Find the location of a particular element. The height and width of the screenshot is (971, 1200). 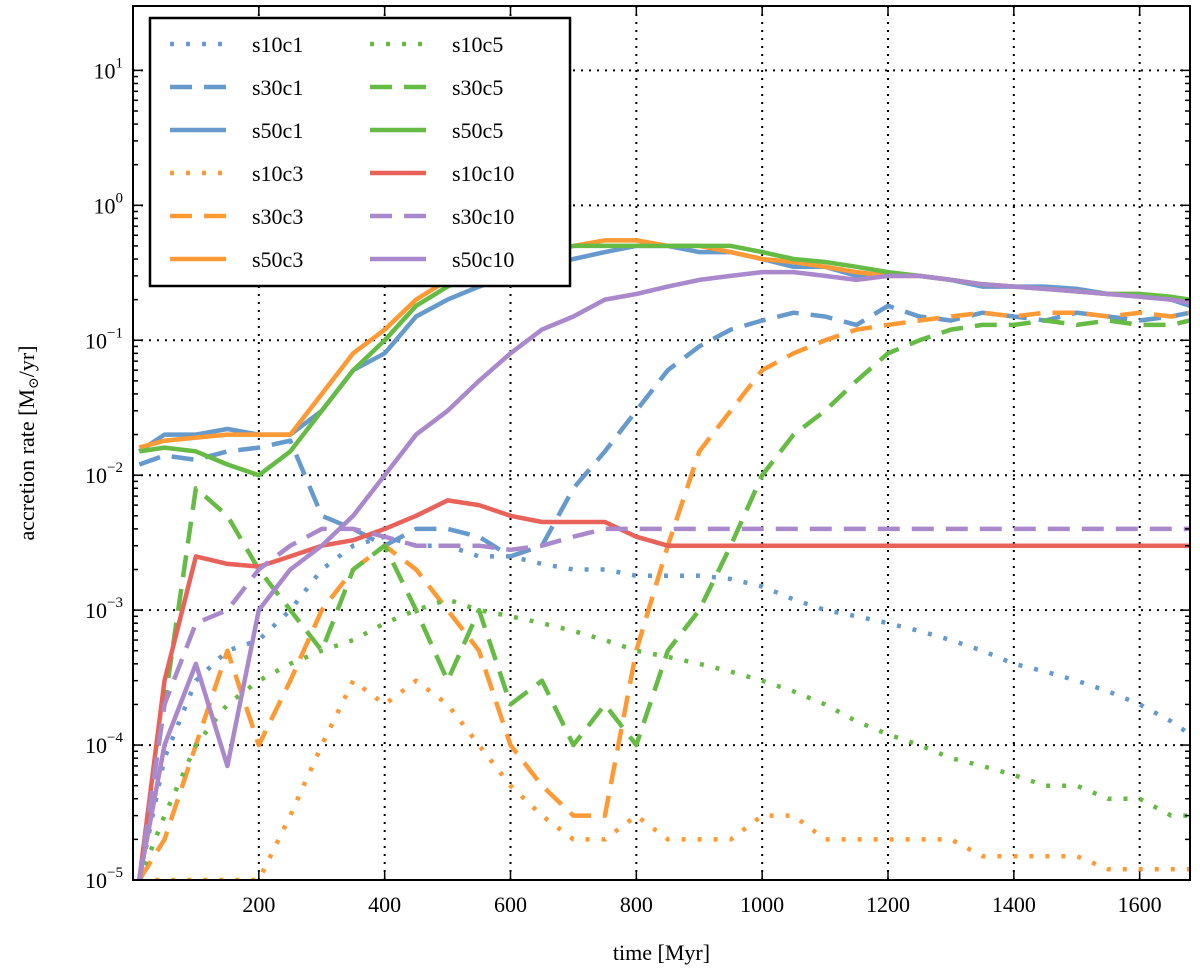

legend-label-s30c3: s30c3 is located at coordinates (277, 216).